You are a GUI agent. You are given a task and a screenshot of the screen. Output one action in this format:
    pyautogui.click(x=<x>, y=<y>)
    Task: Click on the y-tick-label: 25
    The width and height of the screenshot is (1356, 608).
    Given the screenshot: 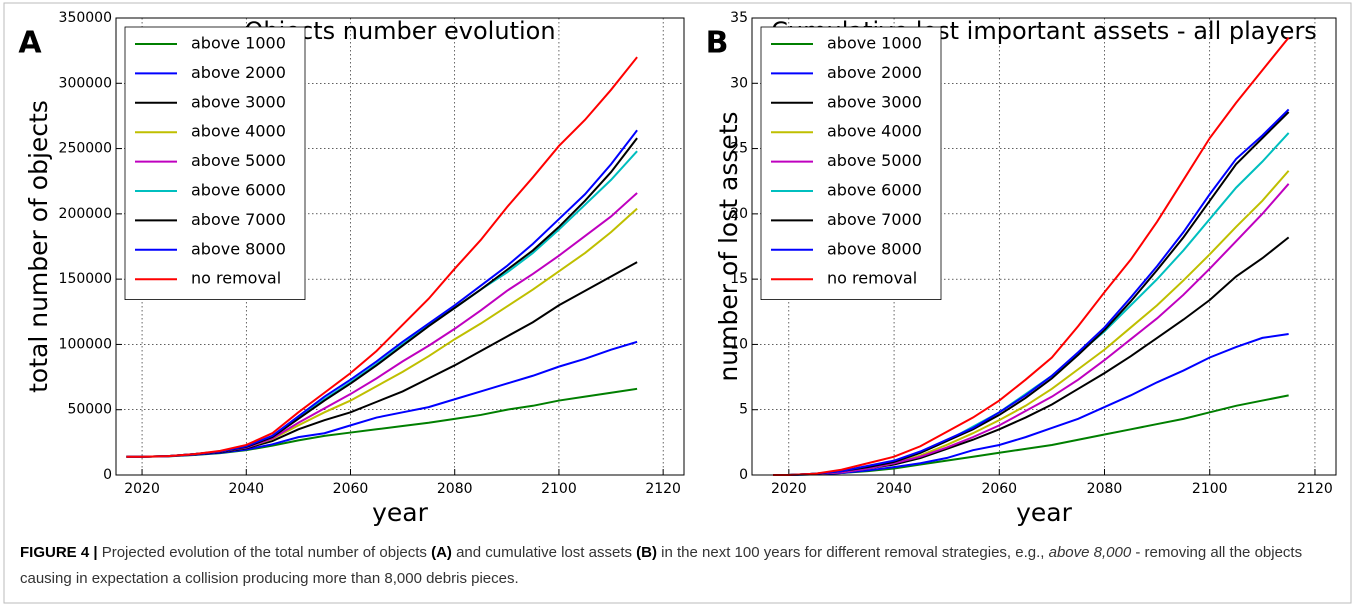 What is the action you would take?
    pyautogui.click(x=739, y=149)
    